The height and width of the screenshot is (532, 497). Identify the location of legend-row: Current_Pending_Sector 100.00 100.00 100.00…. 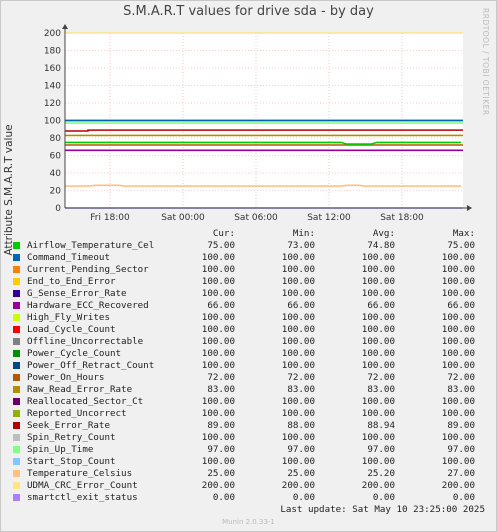
(248, 270).